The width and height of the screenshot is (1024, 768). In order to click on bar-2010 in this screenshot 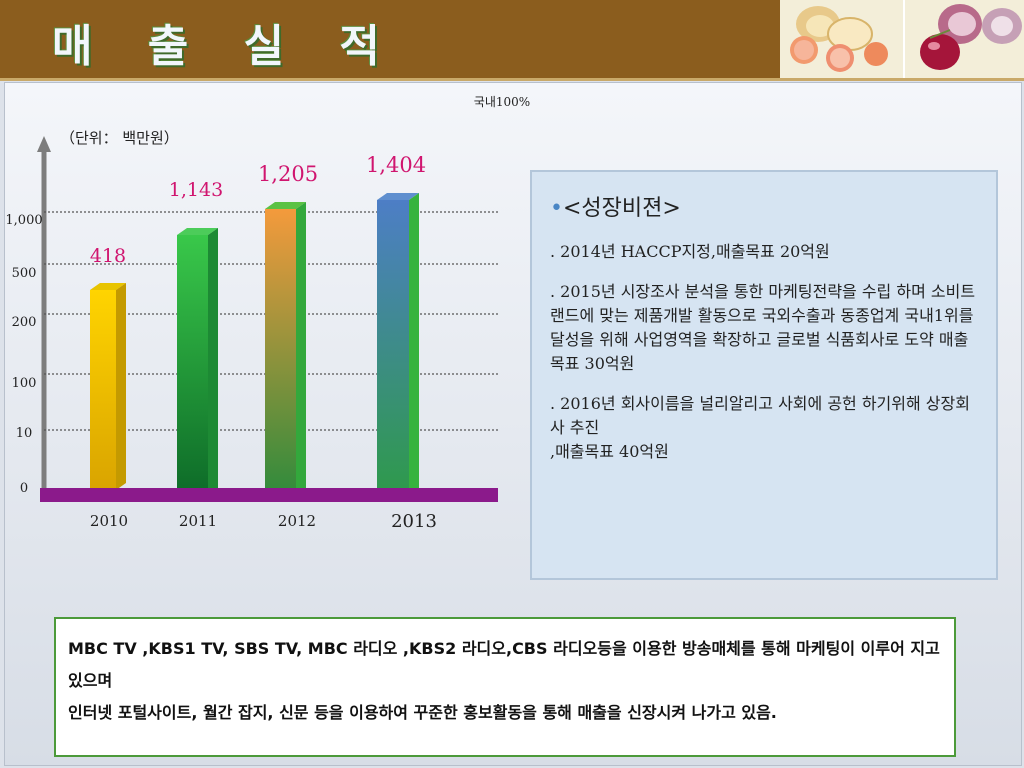, I will do `click(108, 386)`.